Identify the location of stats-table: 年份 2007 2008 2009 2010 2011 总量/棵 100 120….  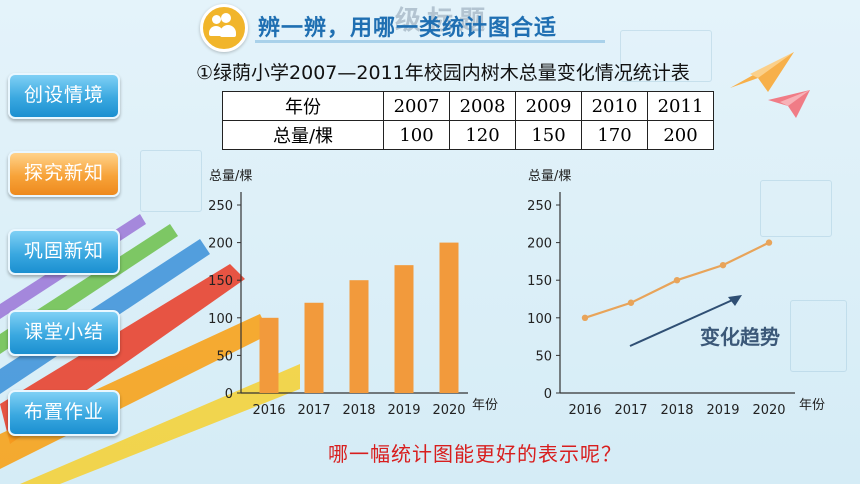
(468, 120).